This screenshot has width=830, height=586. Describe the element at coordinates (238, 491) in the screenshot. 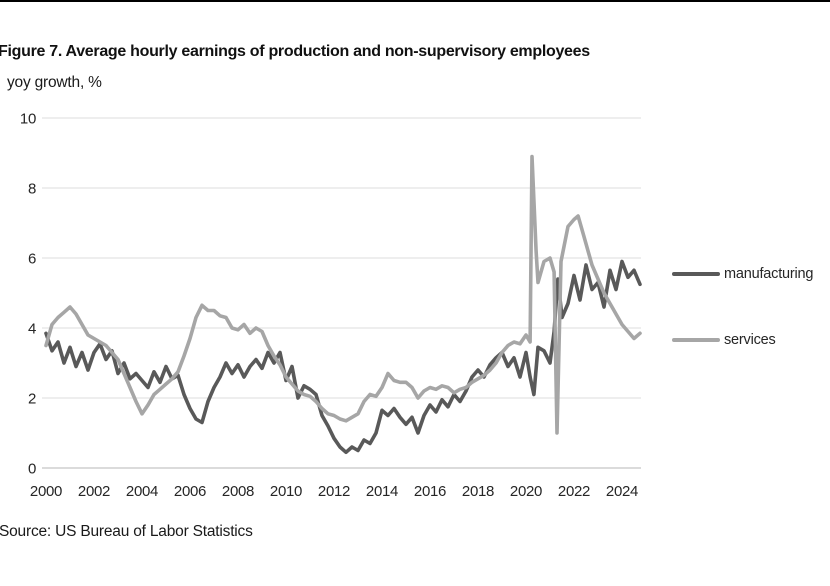

I see `x-tick-label: 2008` at that location.